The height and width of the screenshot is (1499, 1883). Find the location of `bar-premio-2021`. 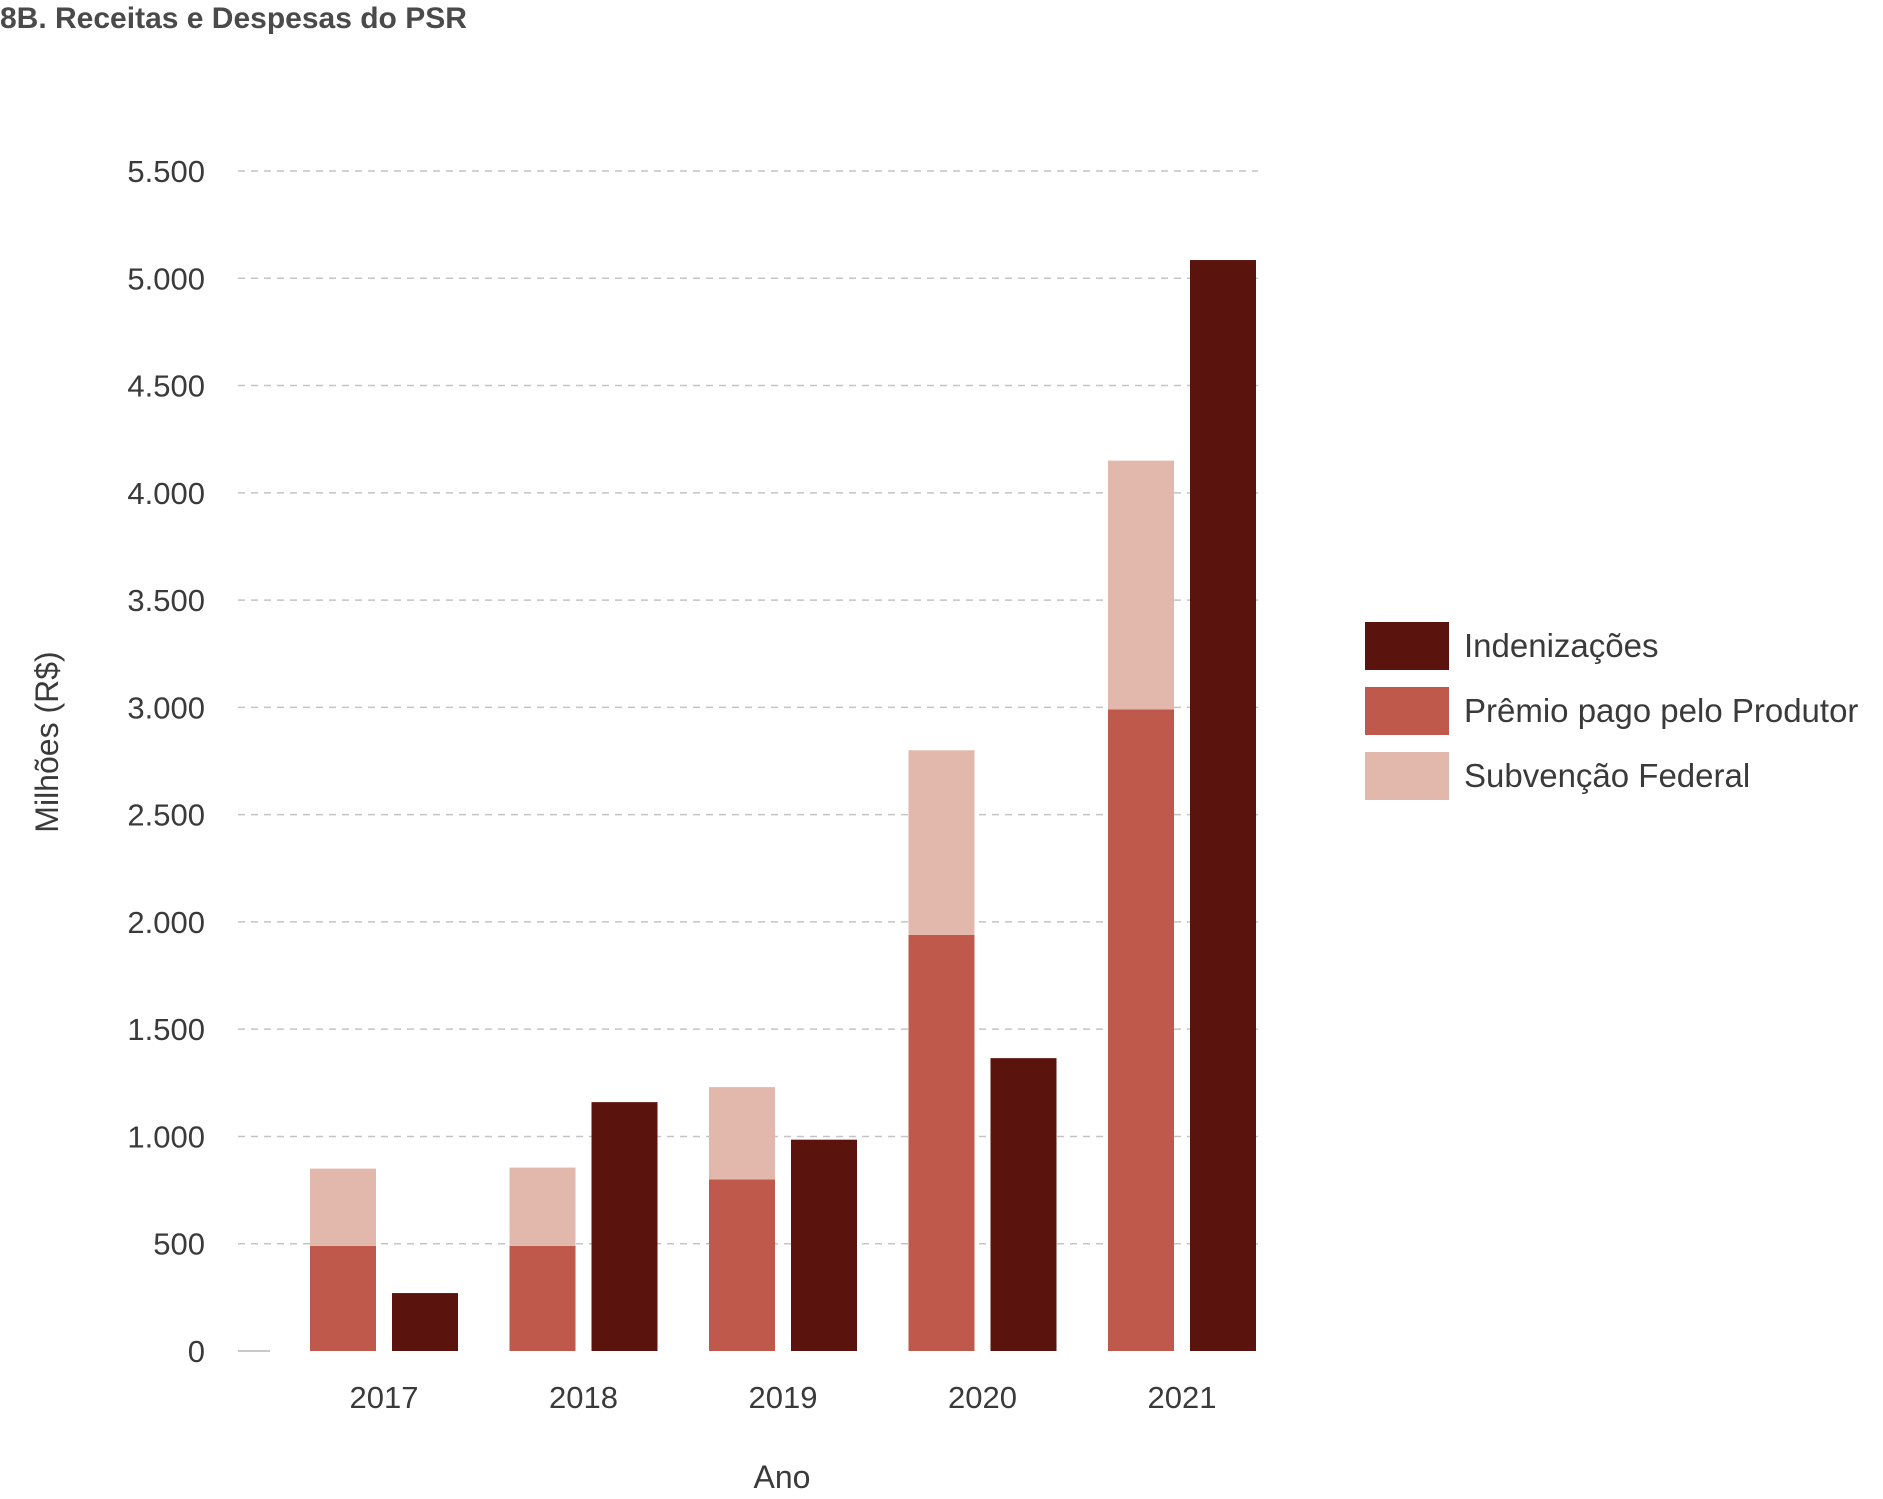

bar-premio-2021 is located at coordinates (1141, 1030).